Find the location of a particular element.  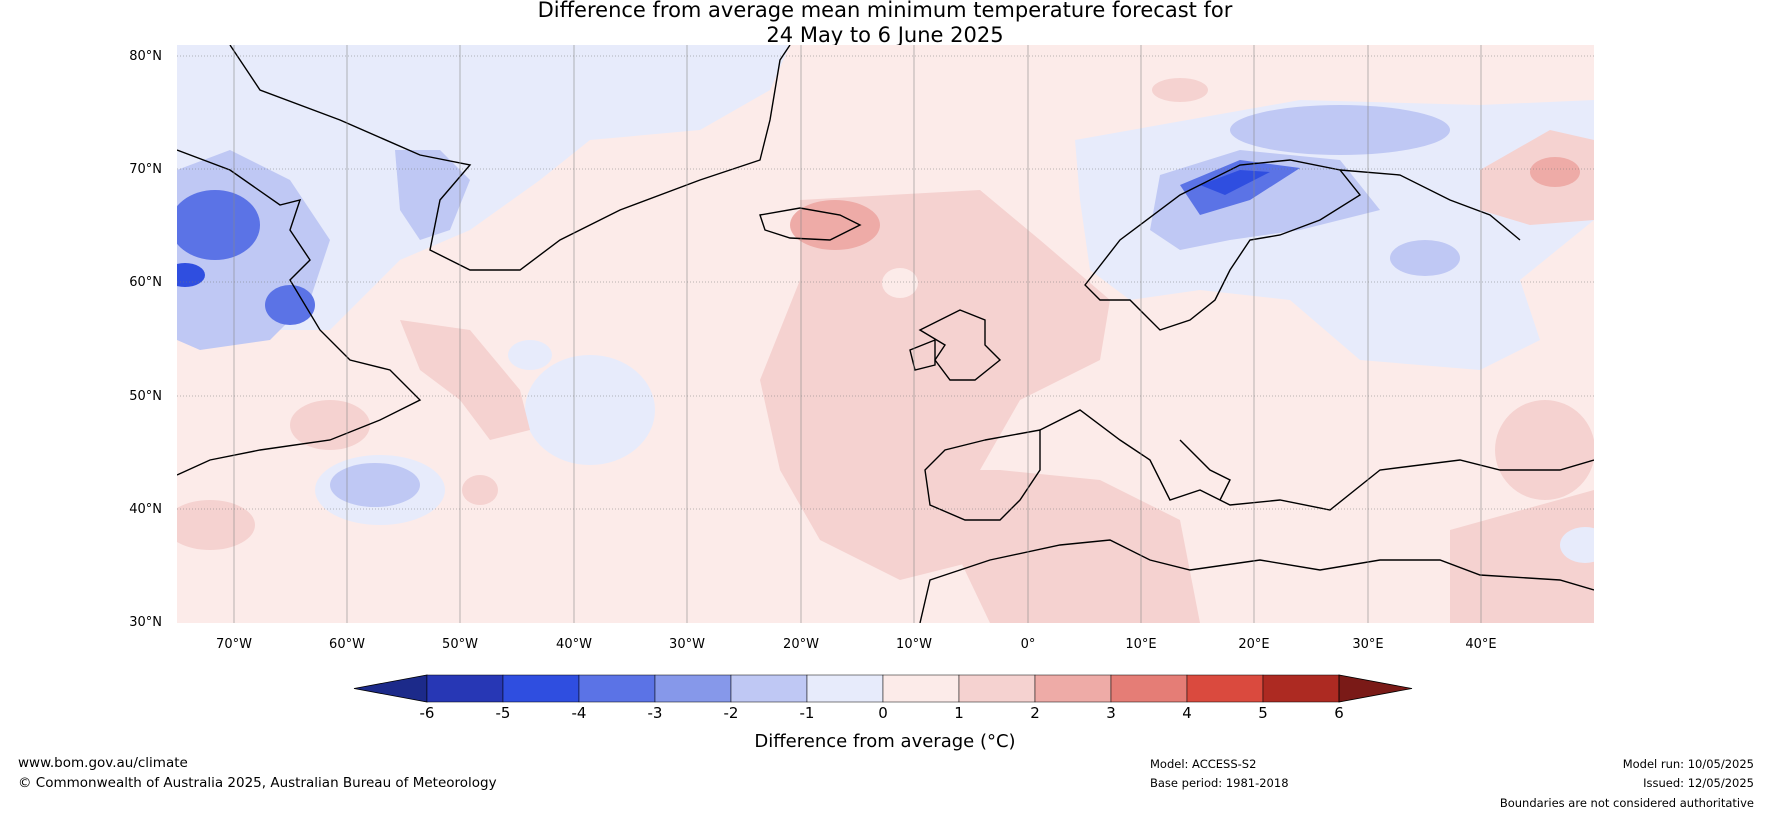

region-norway-core is located at coordinates (1240, 187).